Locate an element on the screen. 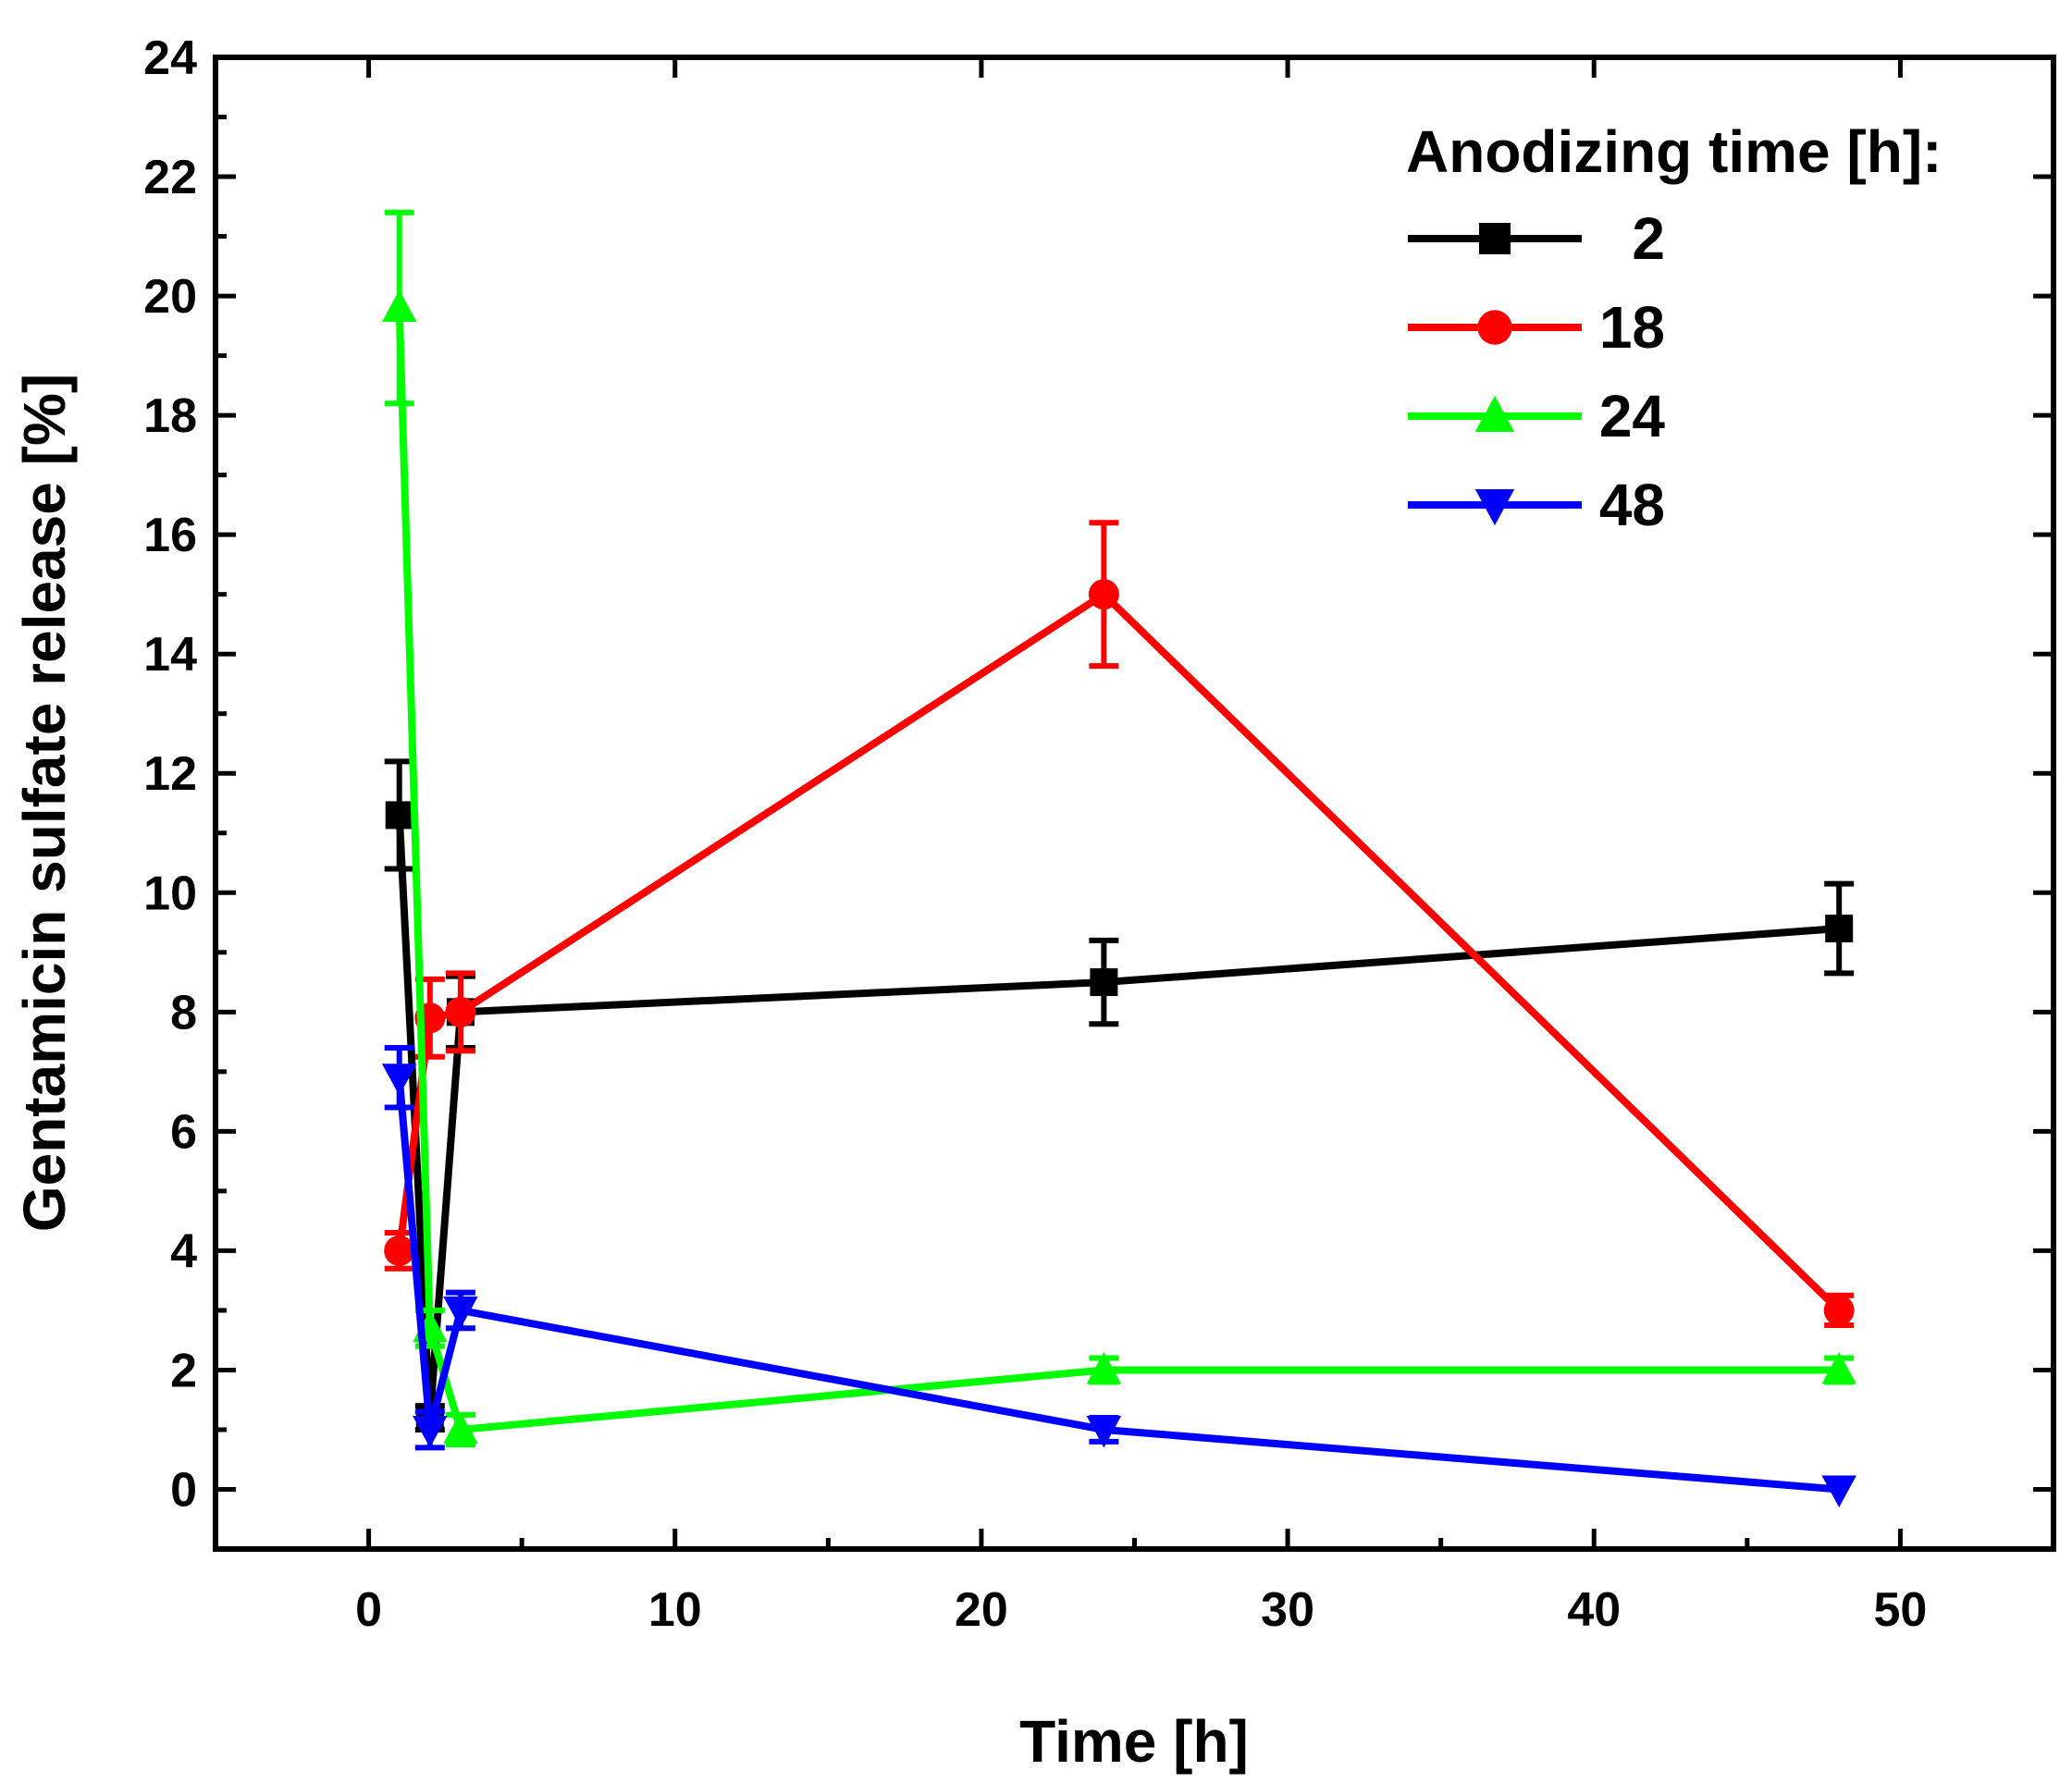  x-tick-label: 10 is located at coordinates (675, 1610).